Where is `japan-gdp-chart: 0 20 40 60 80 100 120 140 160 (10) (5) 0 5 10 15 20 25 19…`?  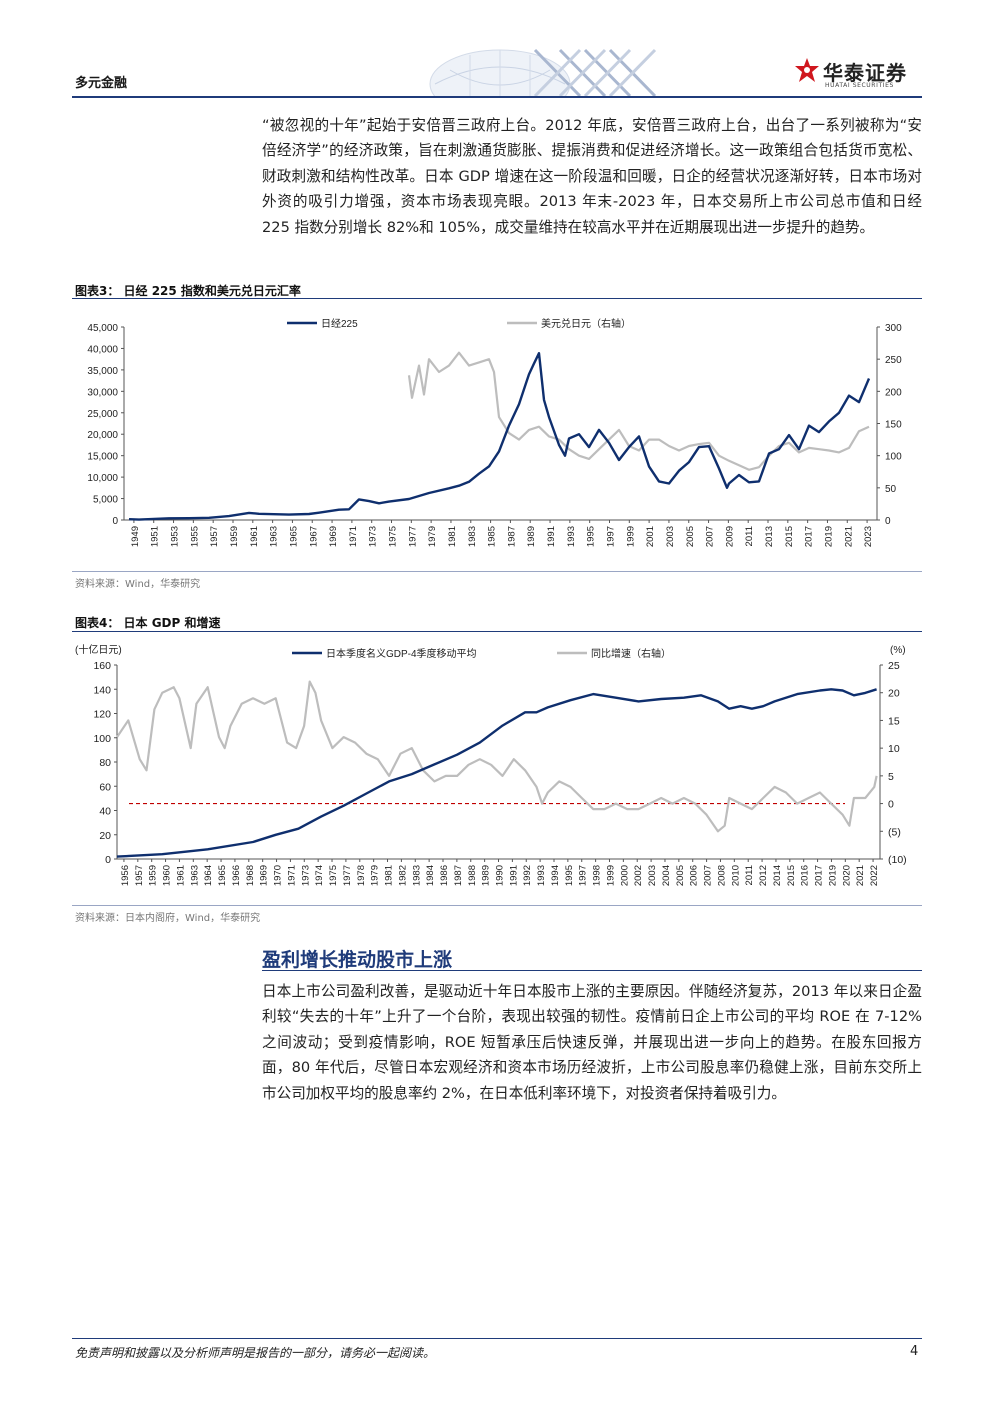
japan-gdp-chart: 0 20 40 60 80 100 120 140 160 (10) (5) 0 5 10 15 20 25 19… is located at coordinates (491, 764).